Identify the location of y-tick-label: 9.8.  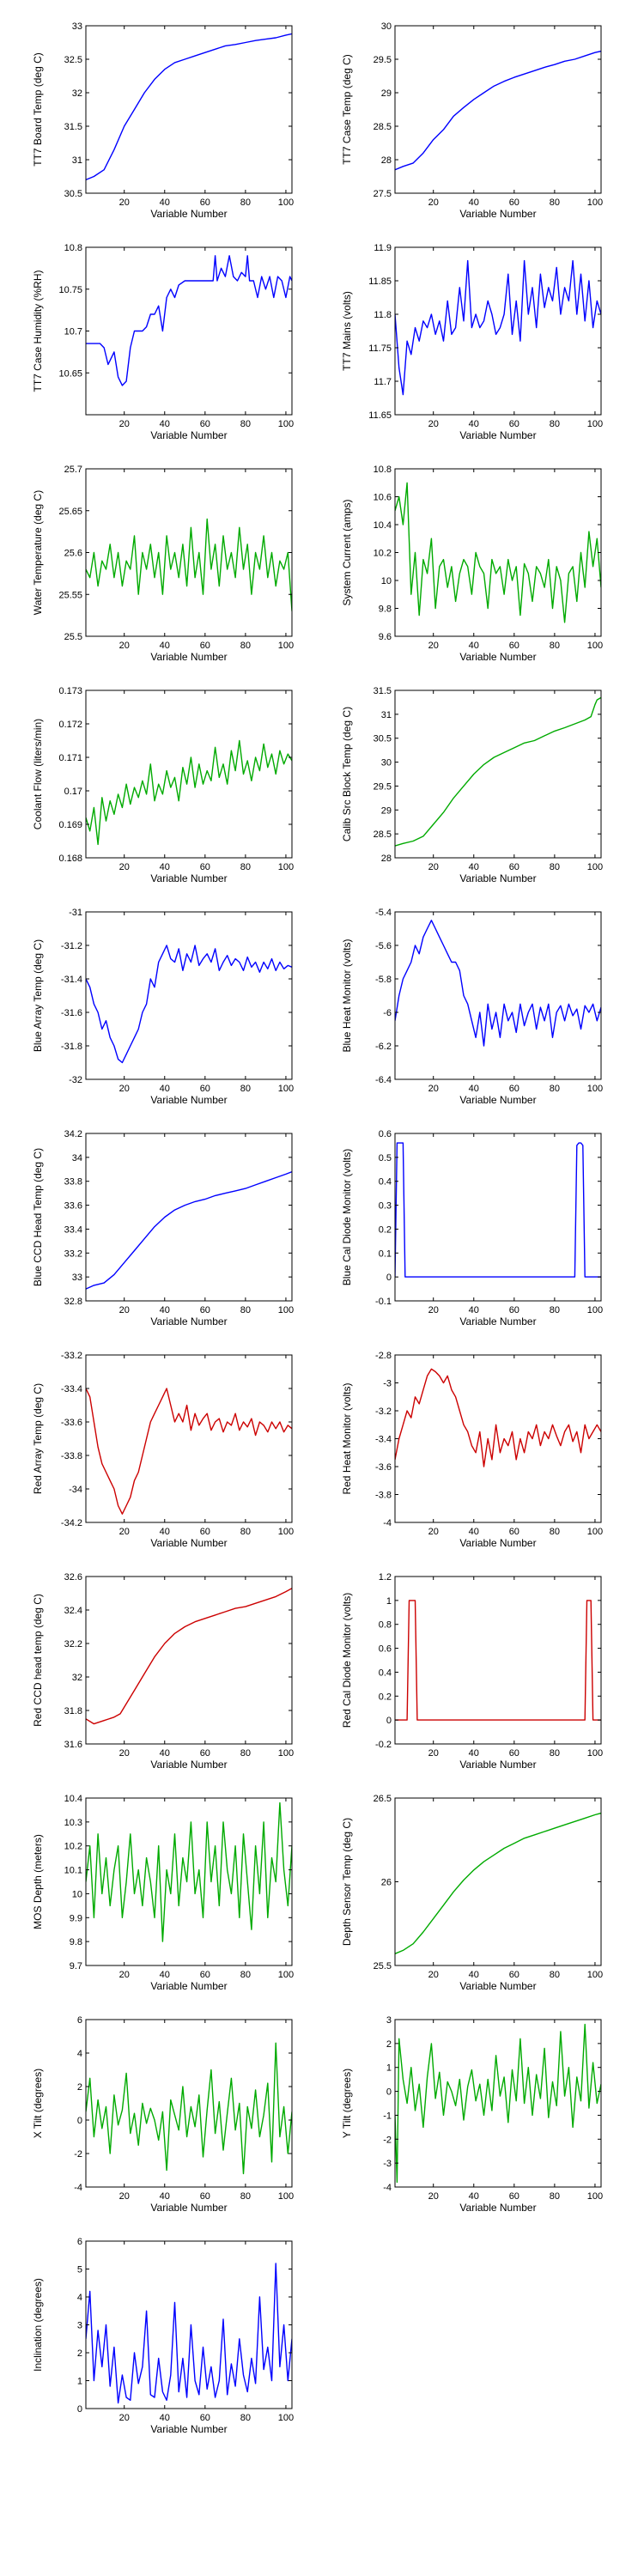
(76, 1942).